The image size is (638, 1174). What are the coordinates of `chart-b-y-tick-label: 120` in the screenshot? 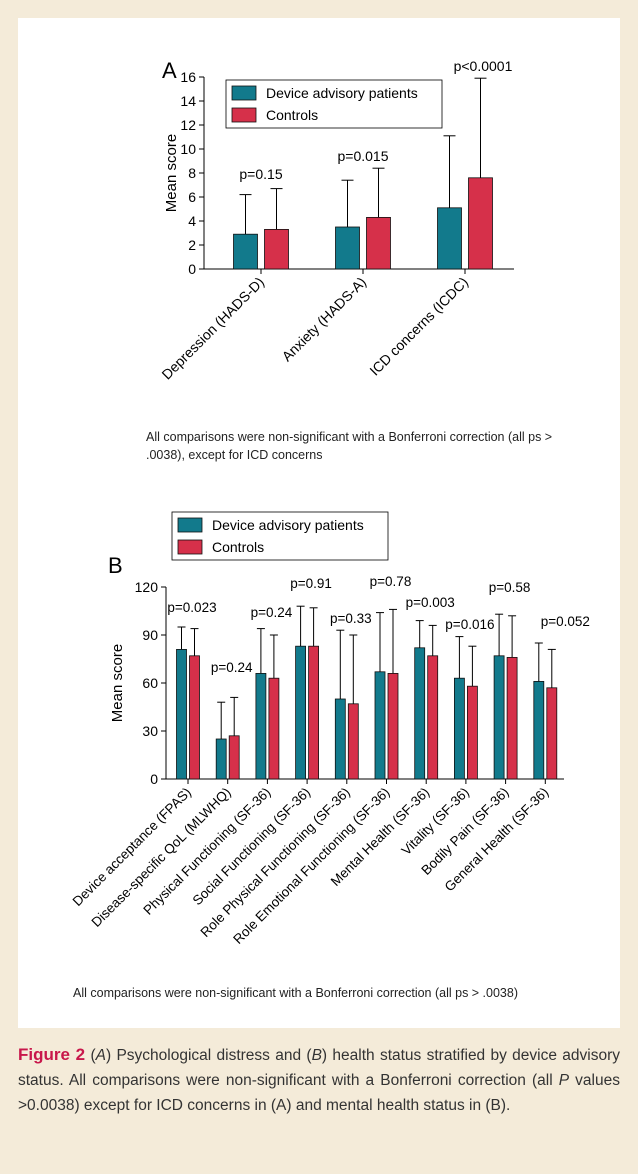 It's located at (147, 587).